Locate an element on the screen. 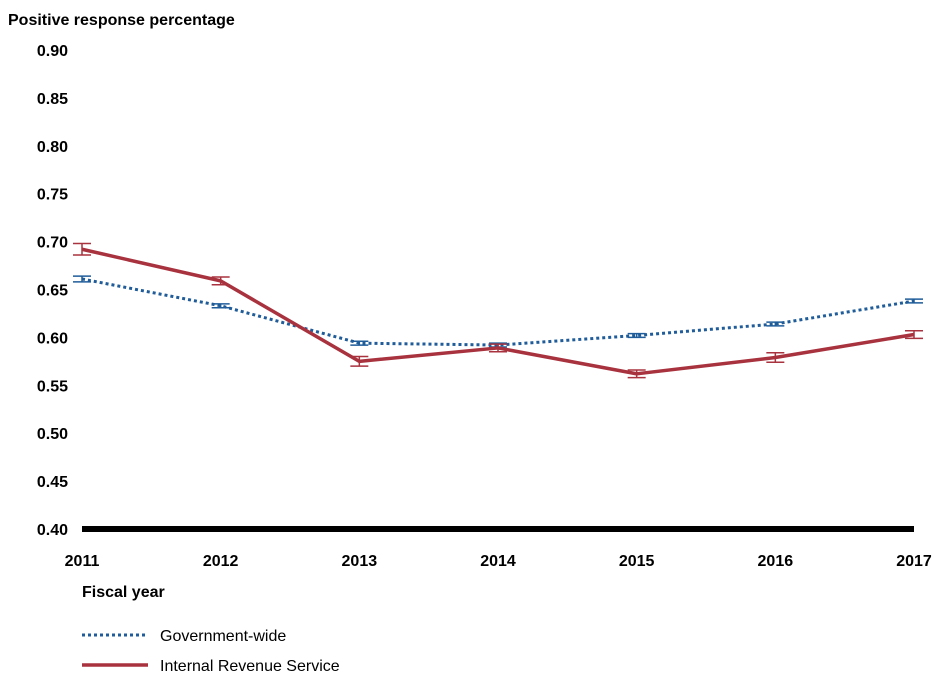  y-tick-label: 0.50 is located at coordinates (52, 434).